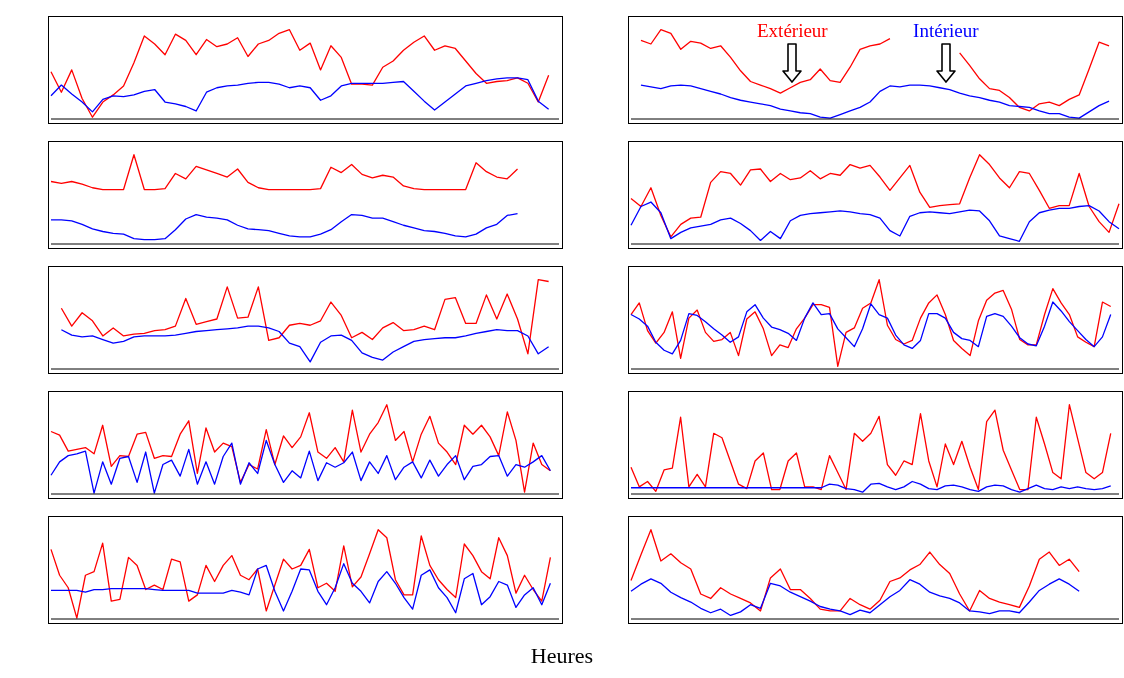 This screenshot has width=1124, height=678. I want to click on text: Intérieur, so click(946, 31).